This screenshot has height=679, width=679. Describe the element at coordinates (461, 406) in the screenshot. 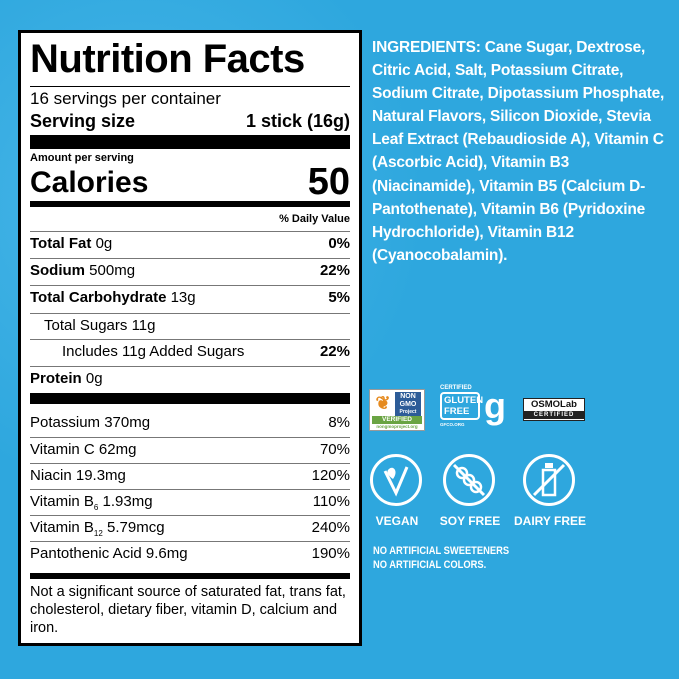

I see `gluten-free-text: GLUTEN FREE` at that location.